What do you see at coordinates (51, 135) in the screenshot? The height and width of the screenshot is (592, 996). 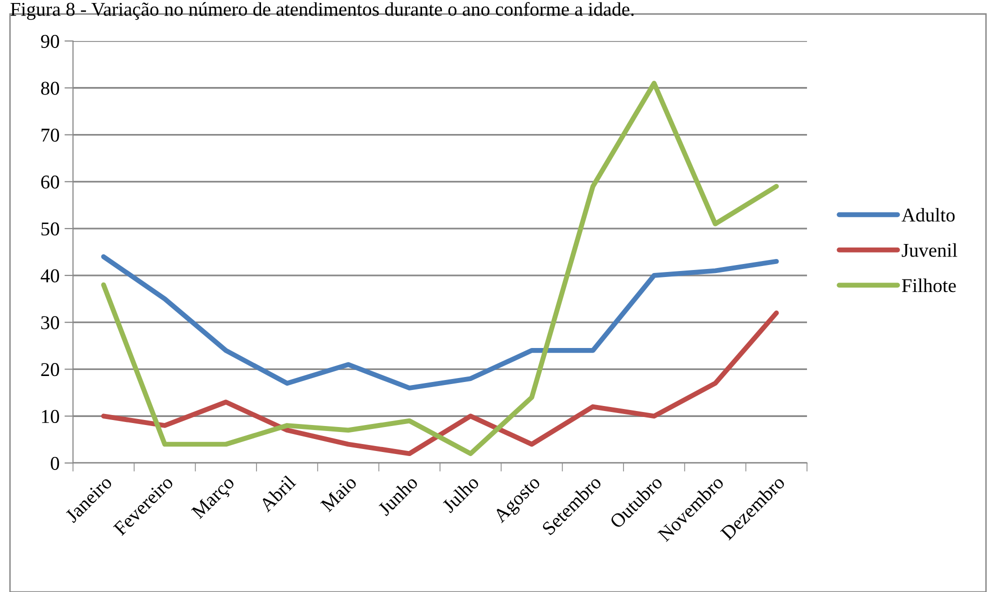 I see `y-tick-label: 70` at bounding box center [51, 135].